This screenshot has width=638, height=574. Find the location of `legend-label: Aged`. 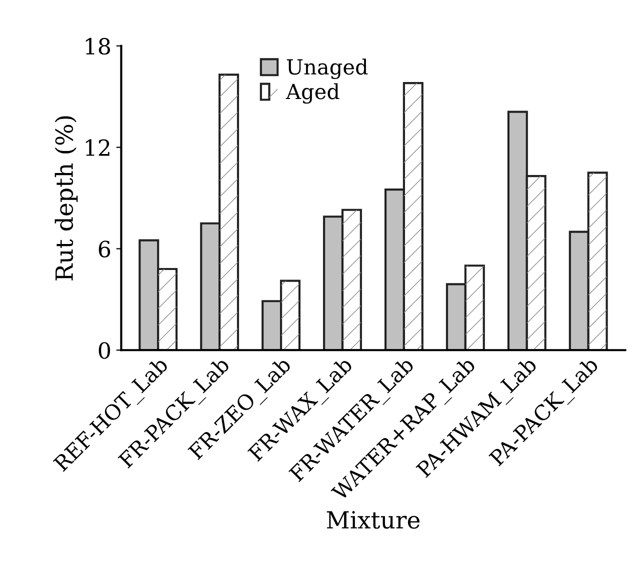

legend-label: Aged is located at coordinates (313, 93).